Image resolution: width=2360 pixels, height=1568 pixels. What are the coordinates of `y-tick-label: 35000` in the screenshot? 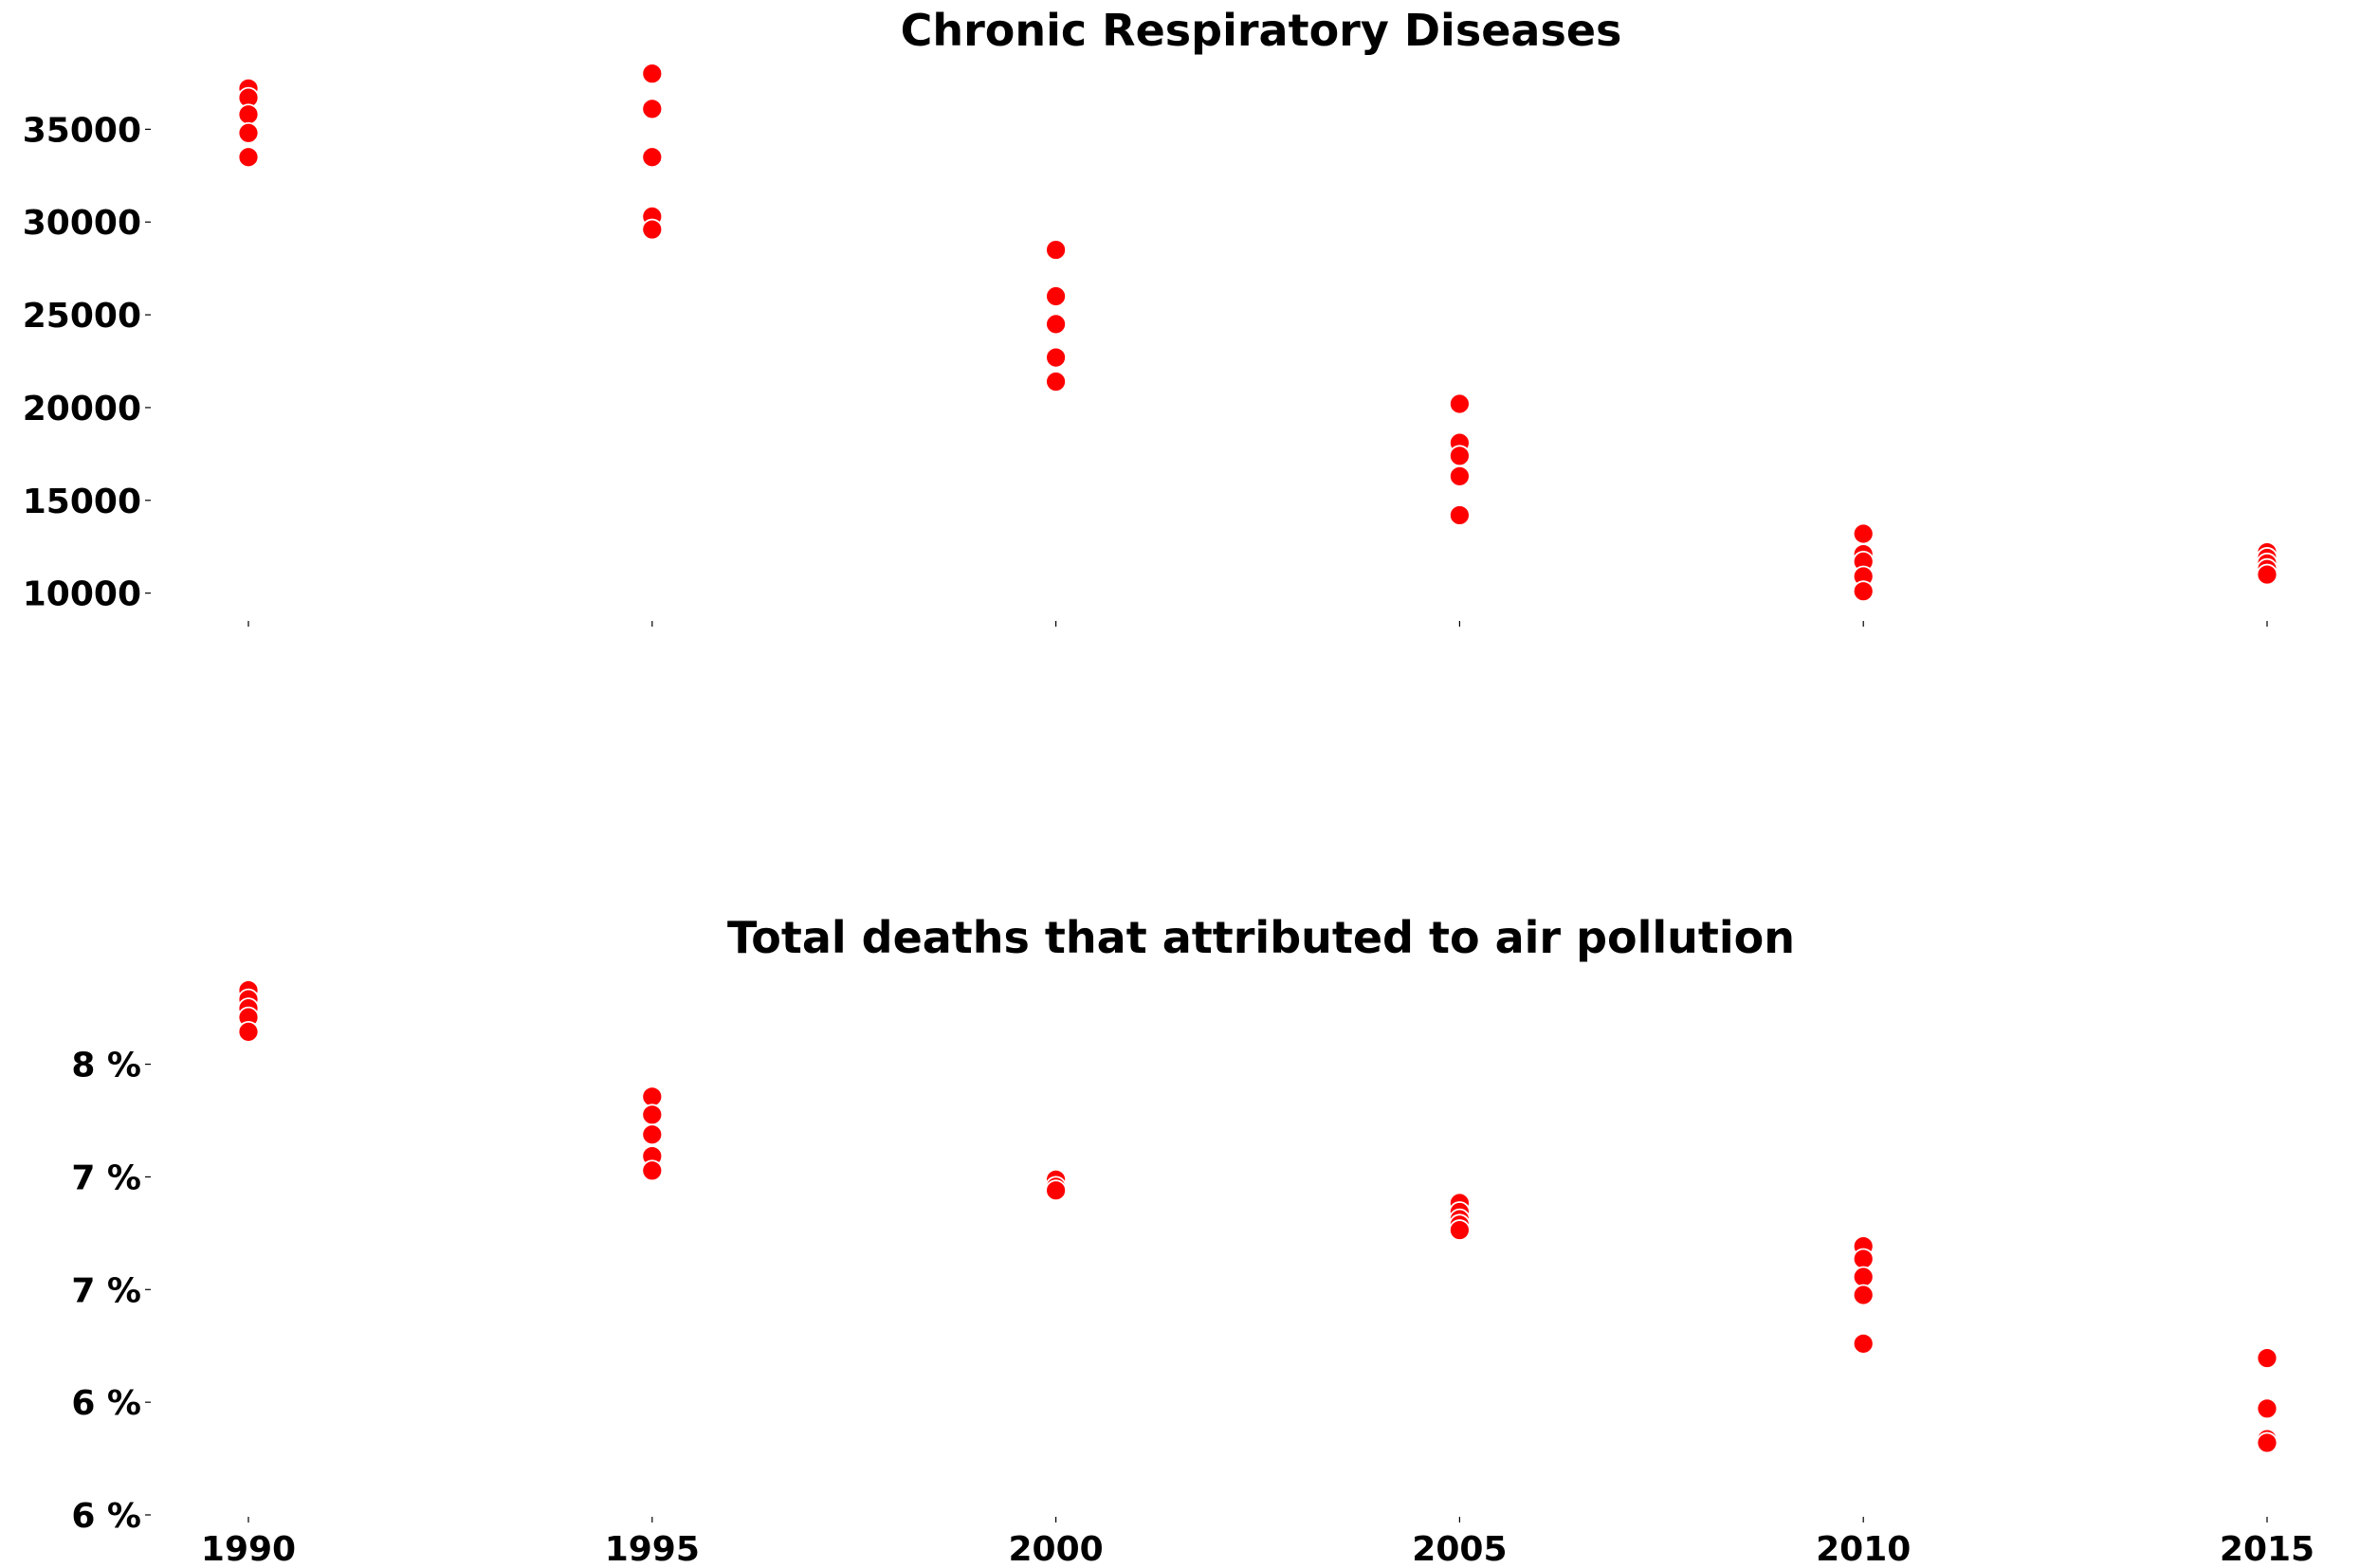 It's located at (82, 130).